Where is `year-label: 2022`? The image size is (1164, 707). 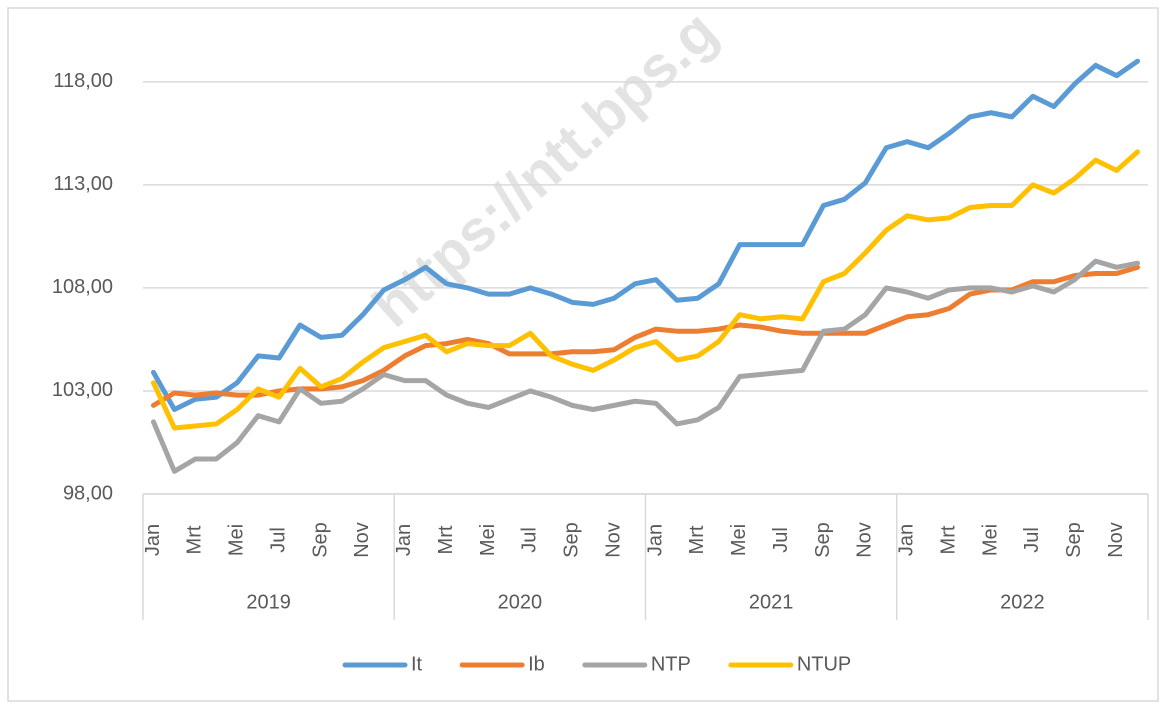
year-label: 2022 is located at coordinates (1022, 602).